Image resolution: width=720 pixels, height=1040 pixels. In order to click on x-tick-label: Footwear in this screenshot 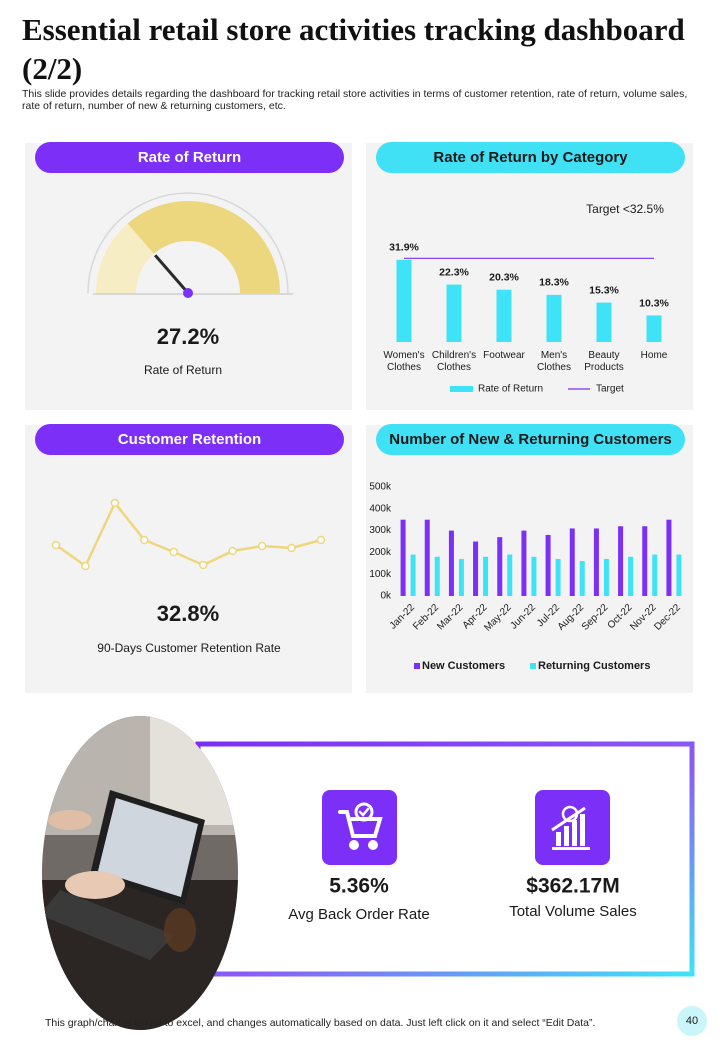, I will do `click(504, 355)`.